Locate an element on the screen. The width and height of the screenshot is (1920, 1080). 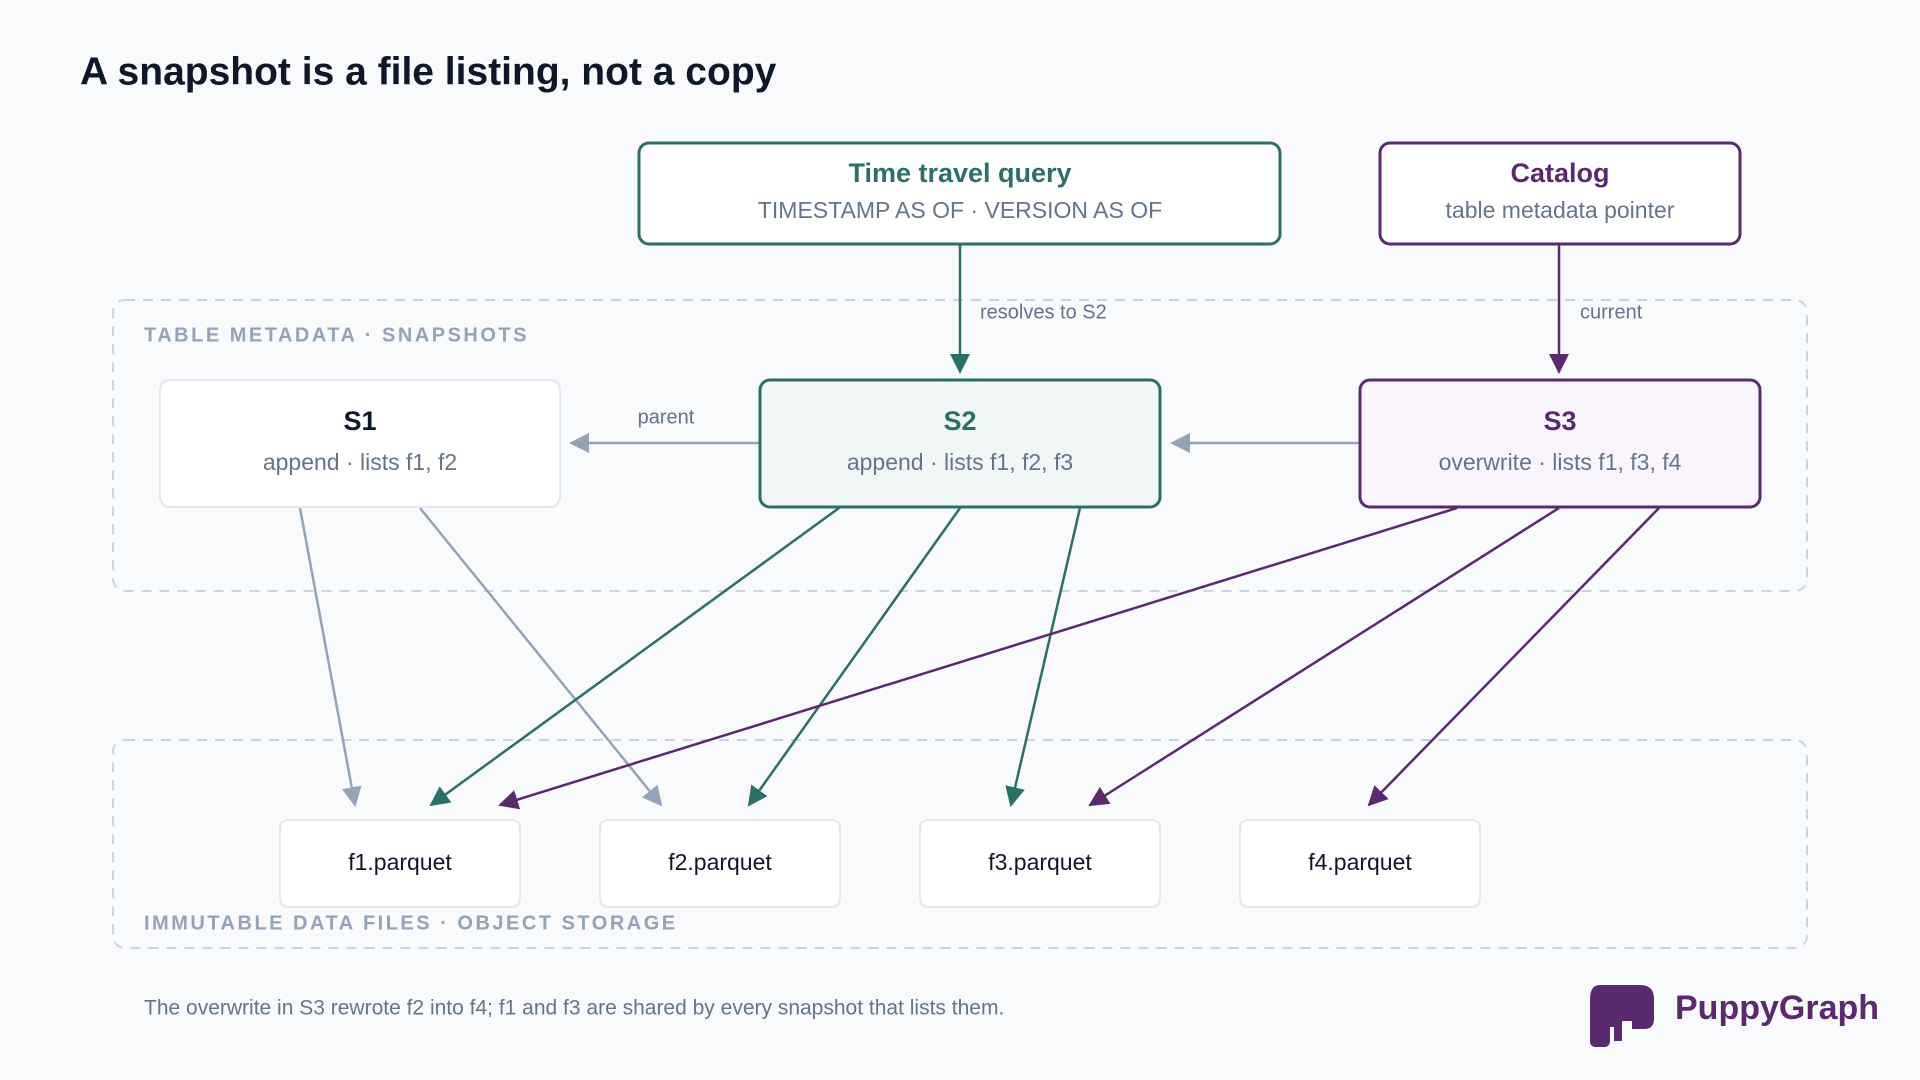
edge-label: parent is located at coordinates (666, 417).